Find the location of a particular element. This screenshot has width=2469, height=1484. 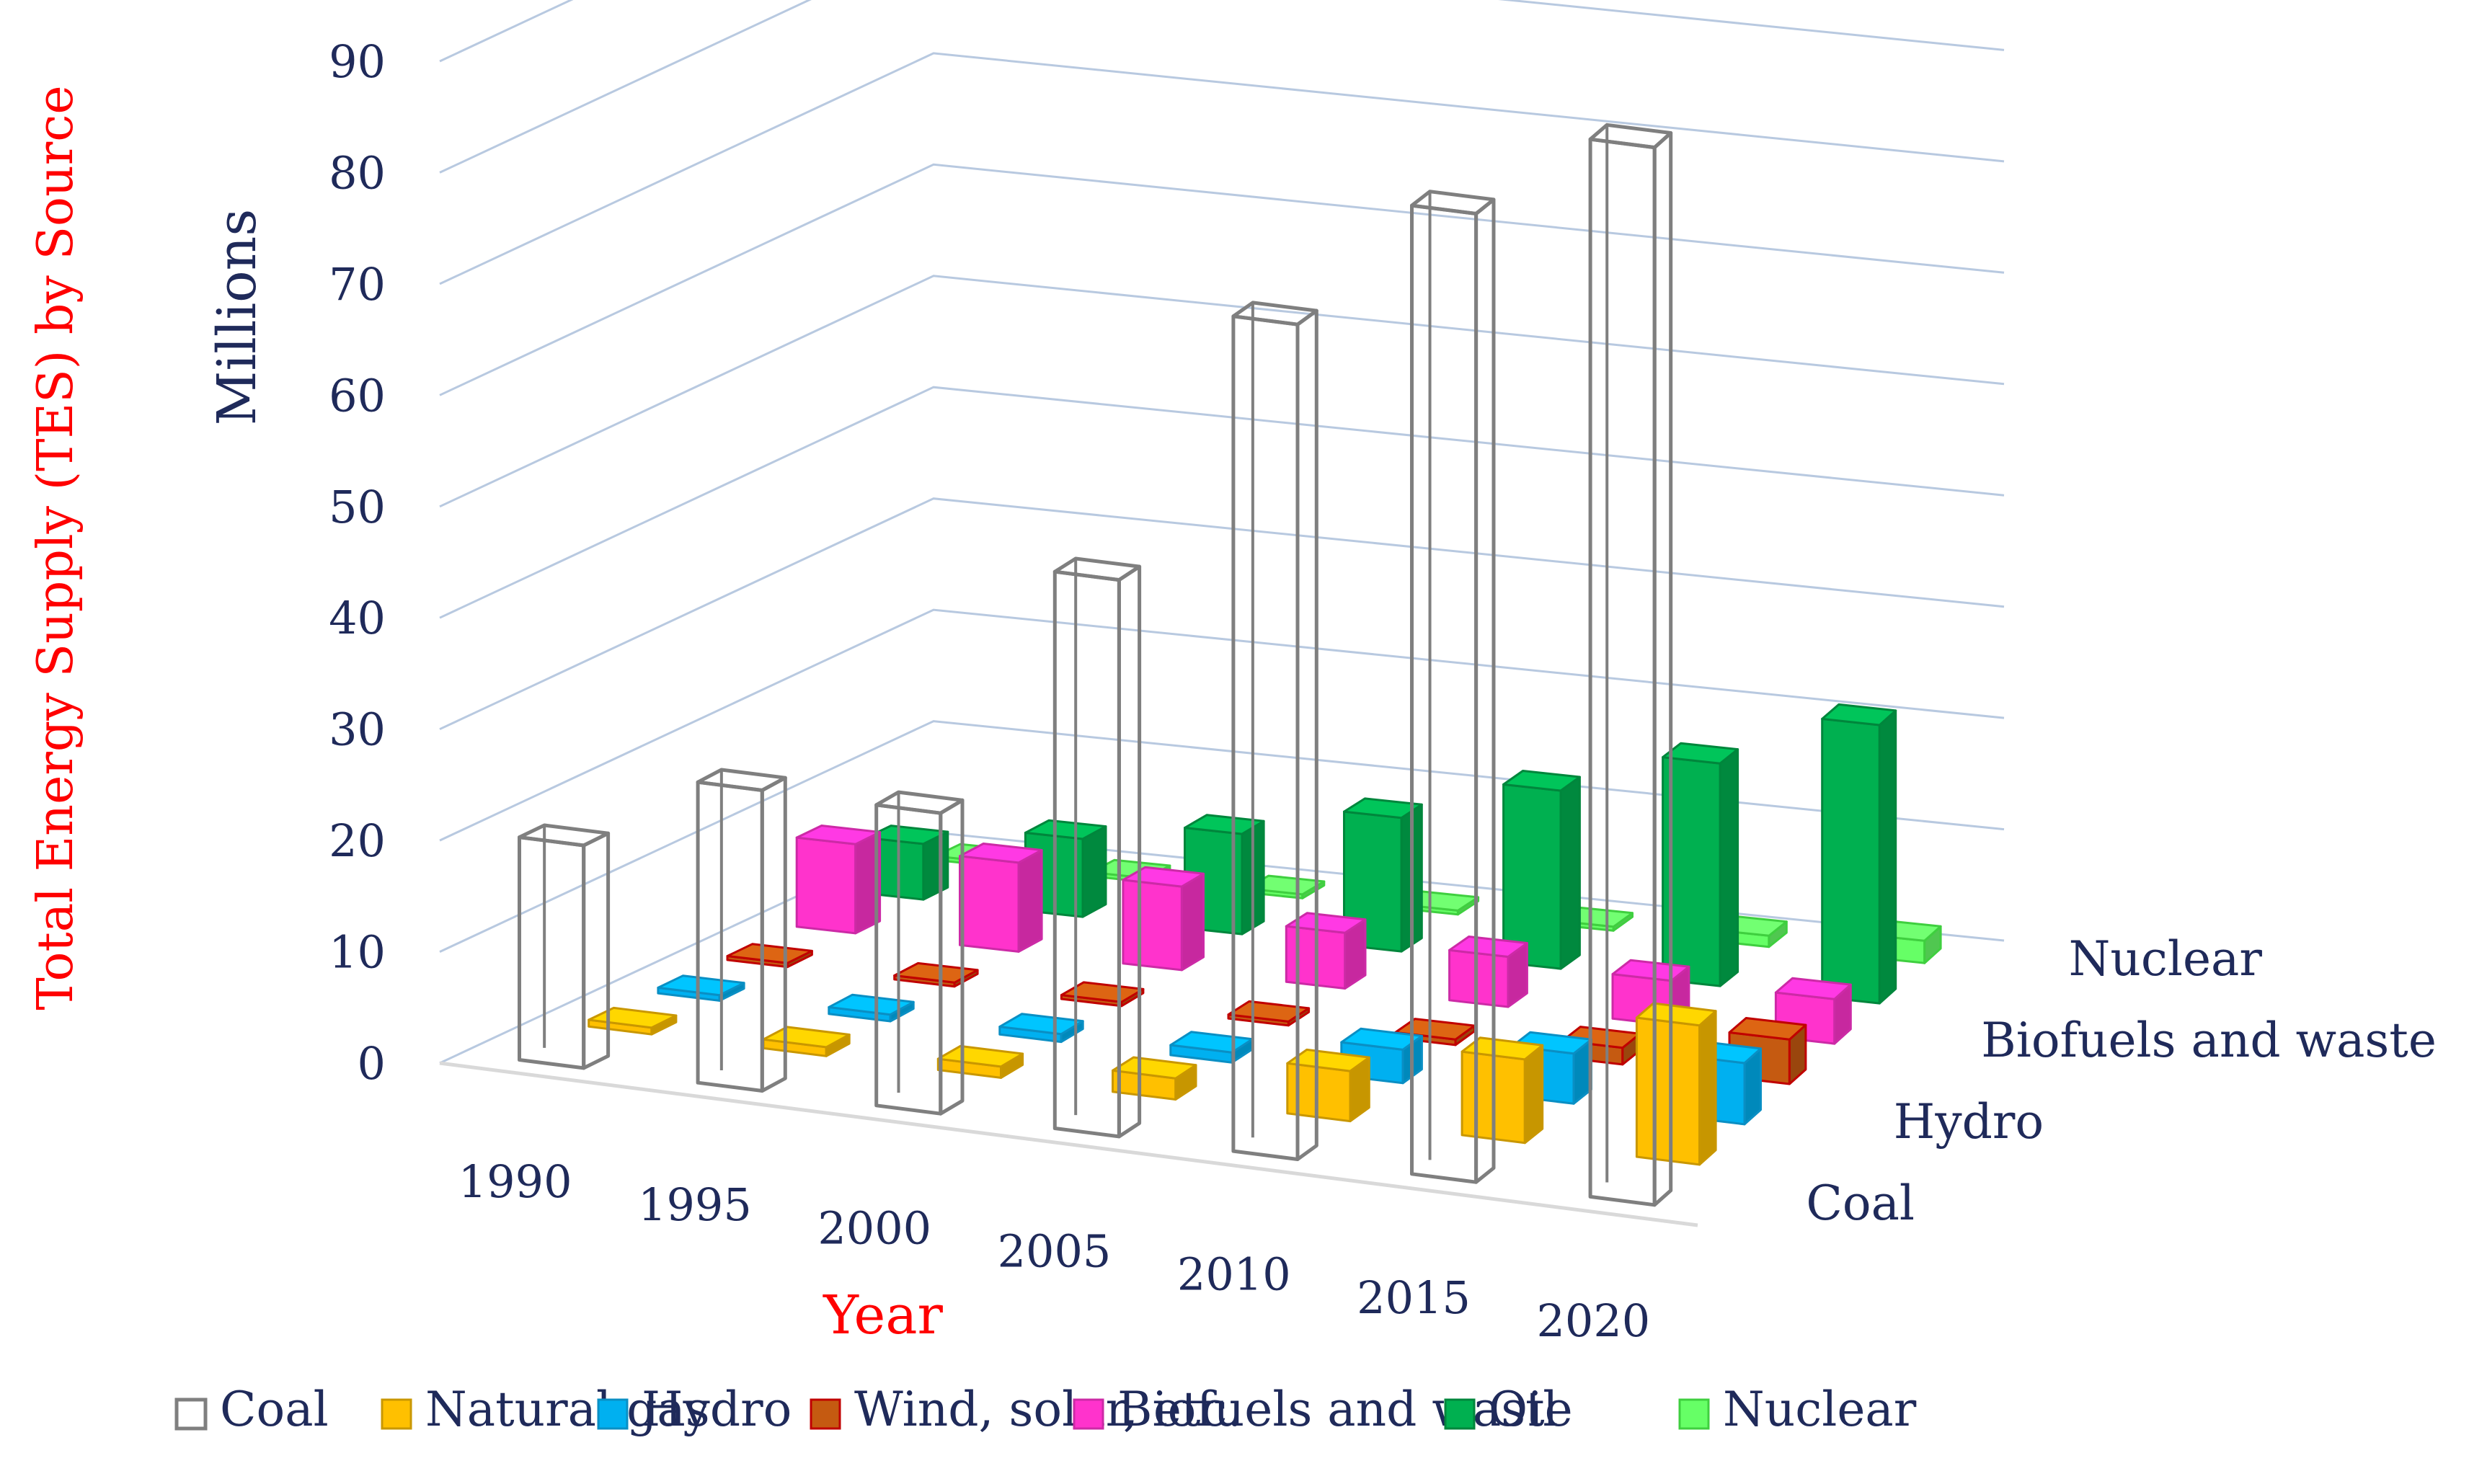

y-tick-label: 0 is located at coordinates (372, 1063).